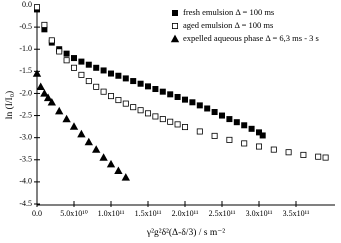 The width and height of the screenshot is (341, 243). I want to click on y-axis-title: ln (I/I₀), so click(9, 105).